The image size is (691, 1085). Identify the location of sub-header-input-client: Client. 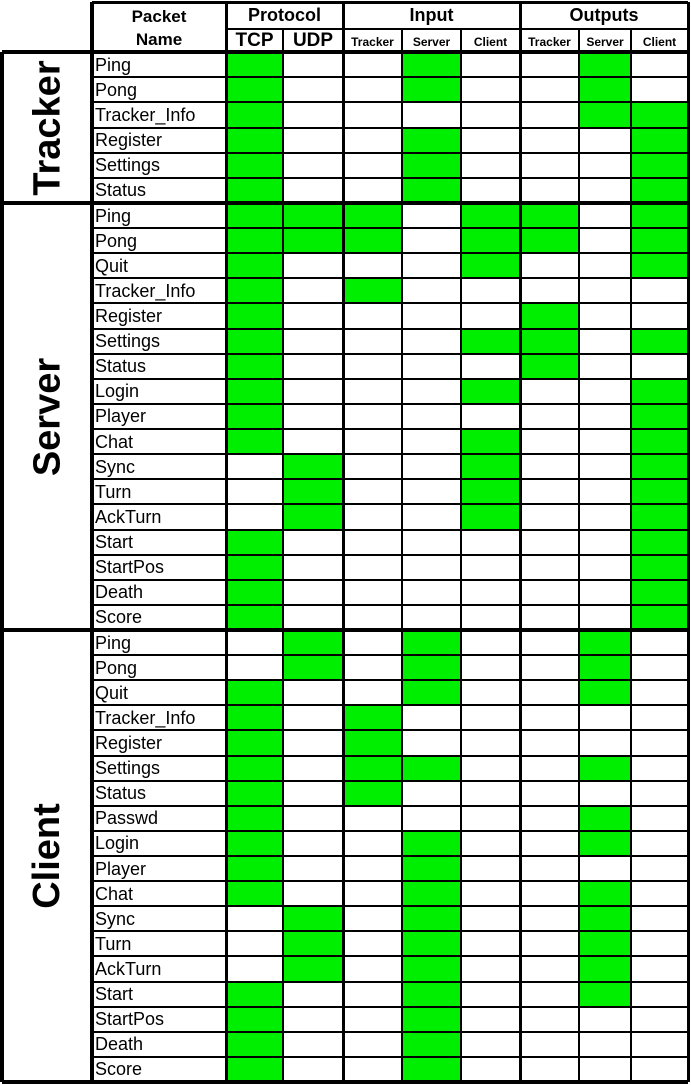
(490, 42).